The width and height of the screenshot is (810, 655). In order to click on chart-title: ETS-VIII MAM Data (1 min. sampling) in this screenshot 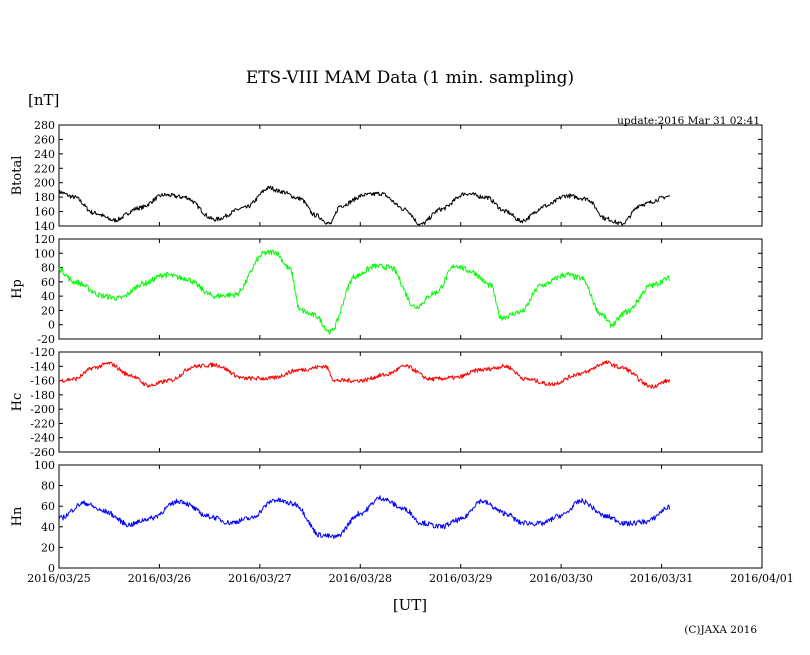, I will do `click(410, 78)`.